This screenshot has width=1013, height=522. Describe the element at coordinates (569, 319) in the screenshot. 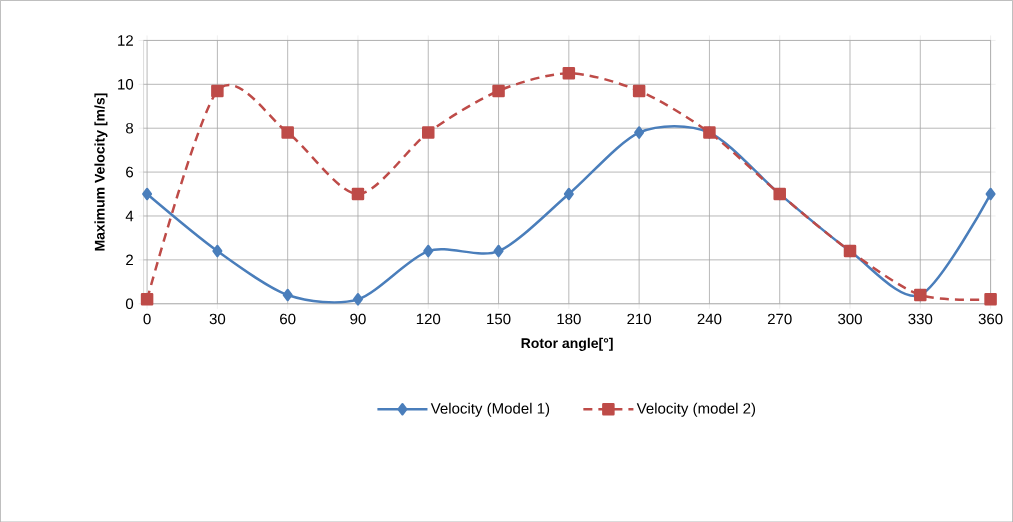

I see `x-tick-label: 180` at that location.